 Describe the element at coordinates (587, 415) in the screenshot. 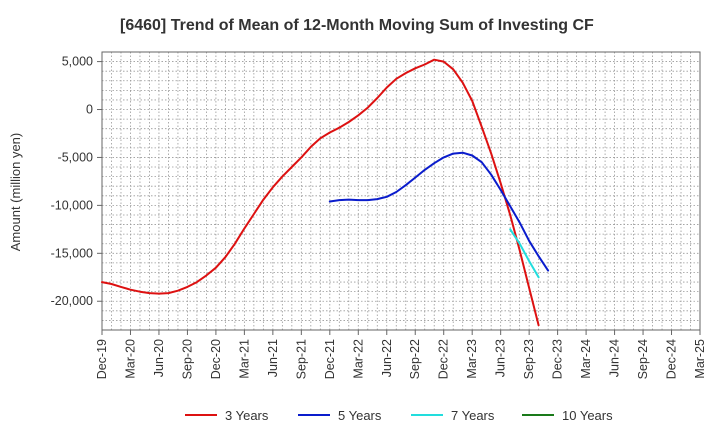

I see `legend-label-10-years: 10 Years` at that location.